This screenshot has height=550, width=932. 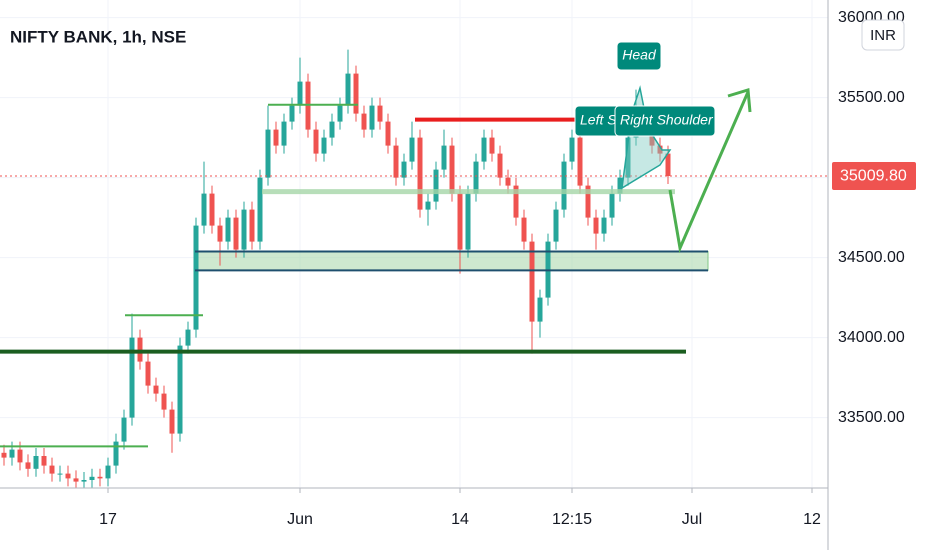 I want to click on last-price-label: 35009.80, so click(x=873, y=175).